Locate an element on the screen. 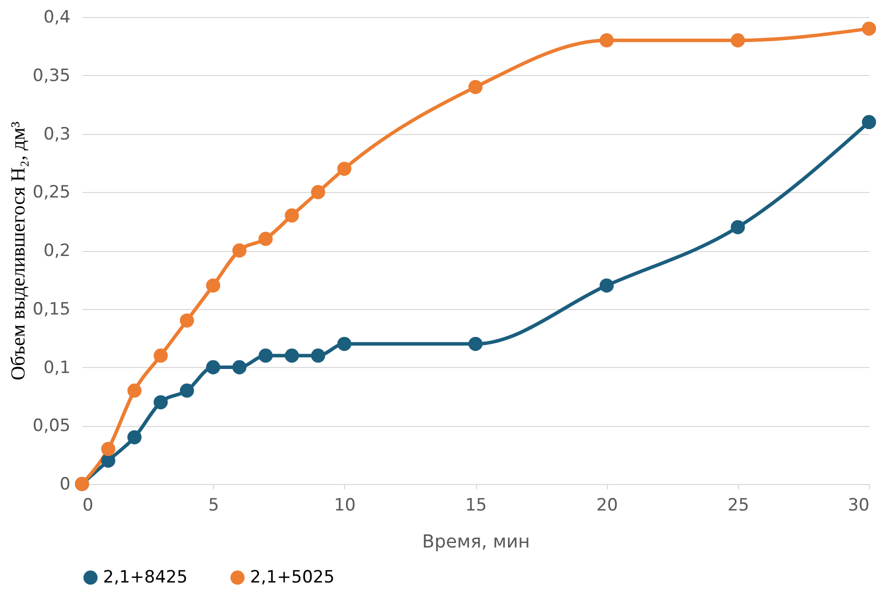  x-axis-title: Время, мин is located at coordinates (476, 542).